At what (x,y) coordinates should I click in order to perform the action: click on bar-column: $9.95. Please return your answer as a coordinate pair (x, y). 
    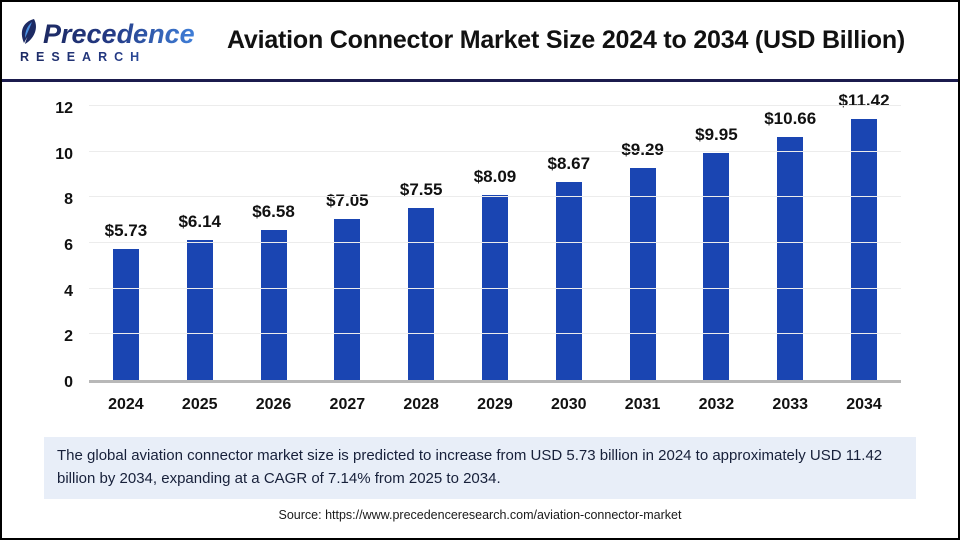
    Looking at the image, I should click on (717, 244).